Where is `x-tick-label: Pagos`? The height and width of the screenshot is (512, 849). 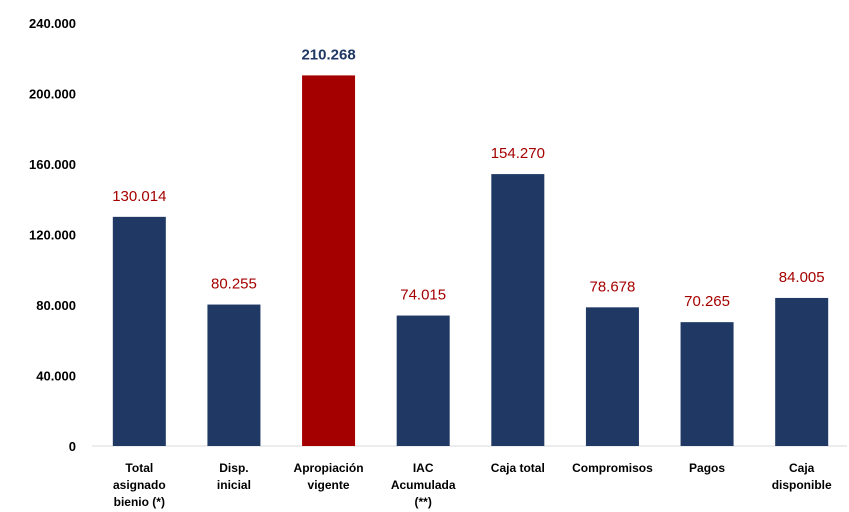 x-tick-label: Pagos is located at coordinates (707, 468).